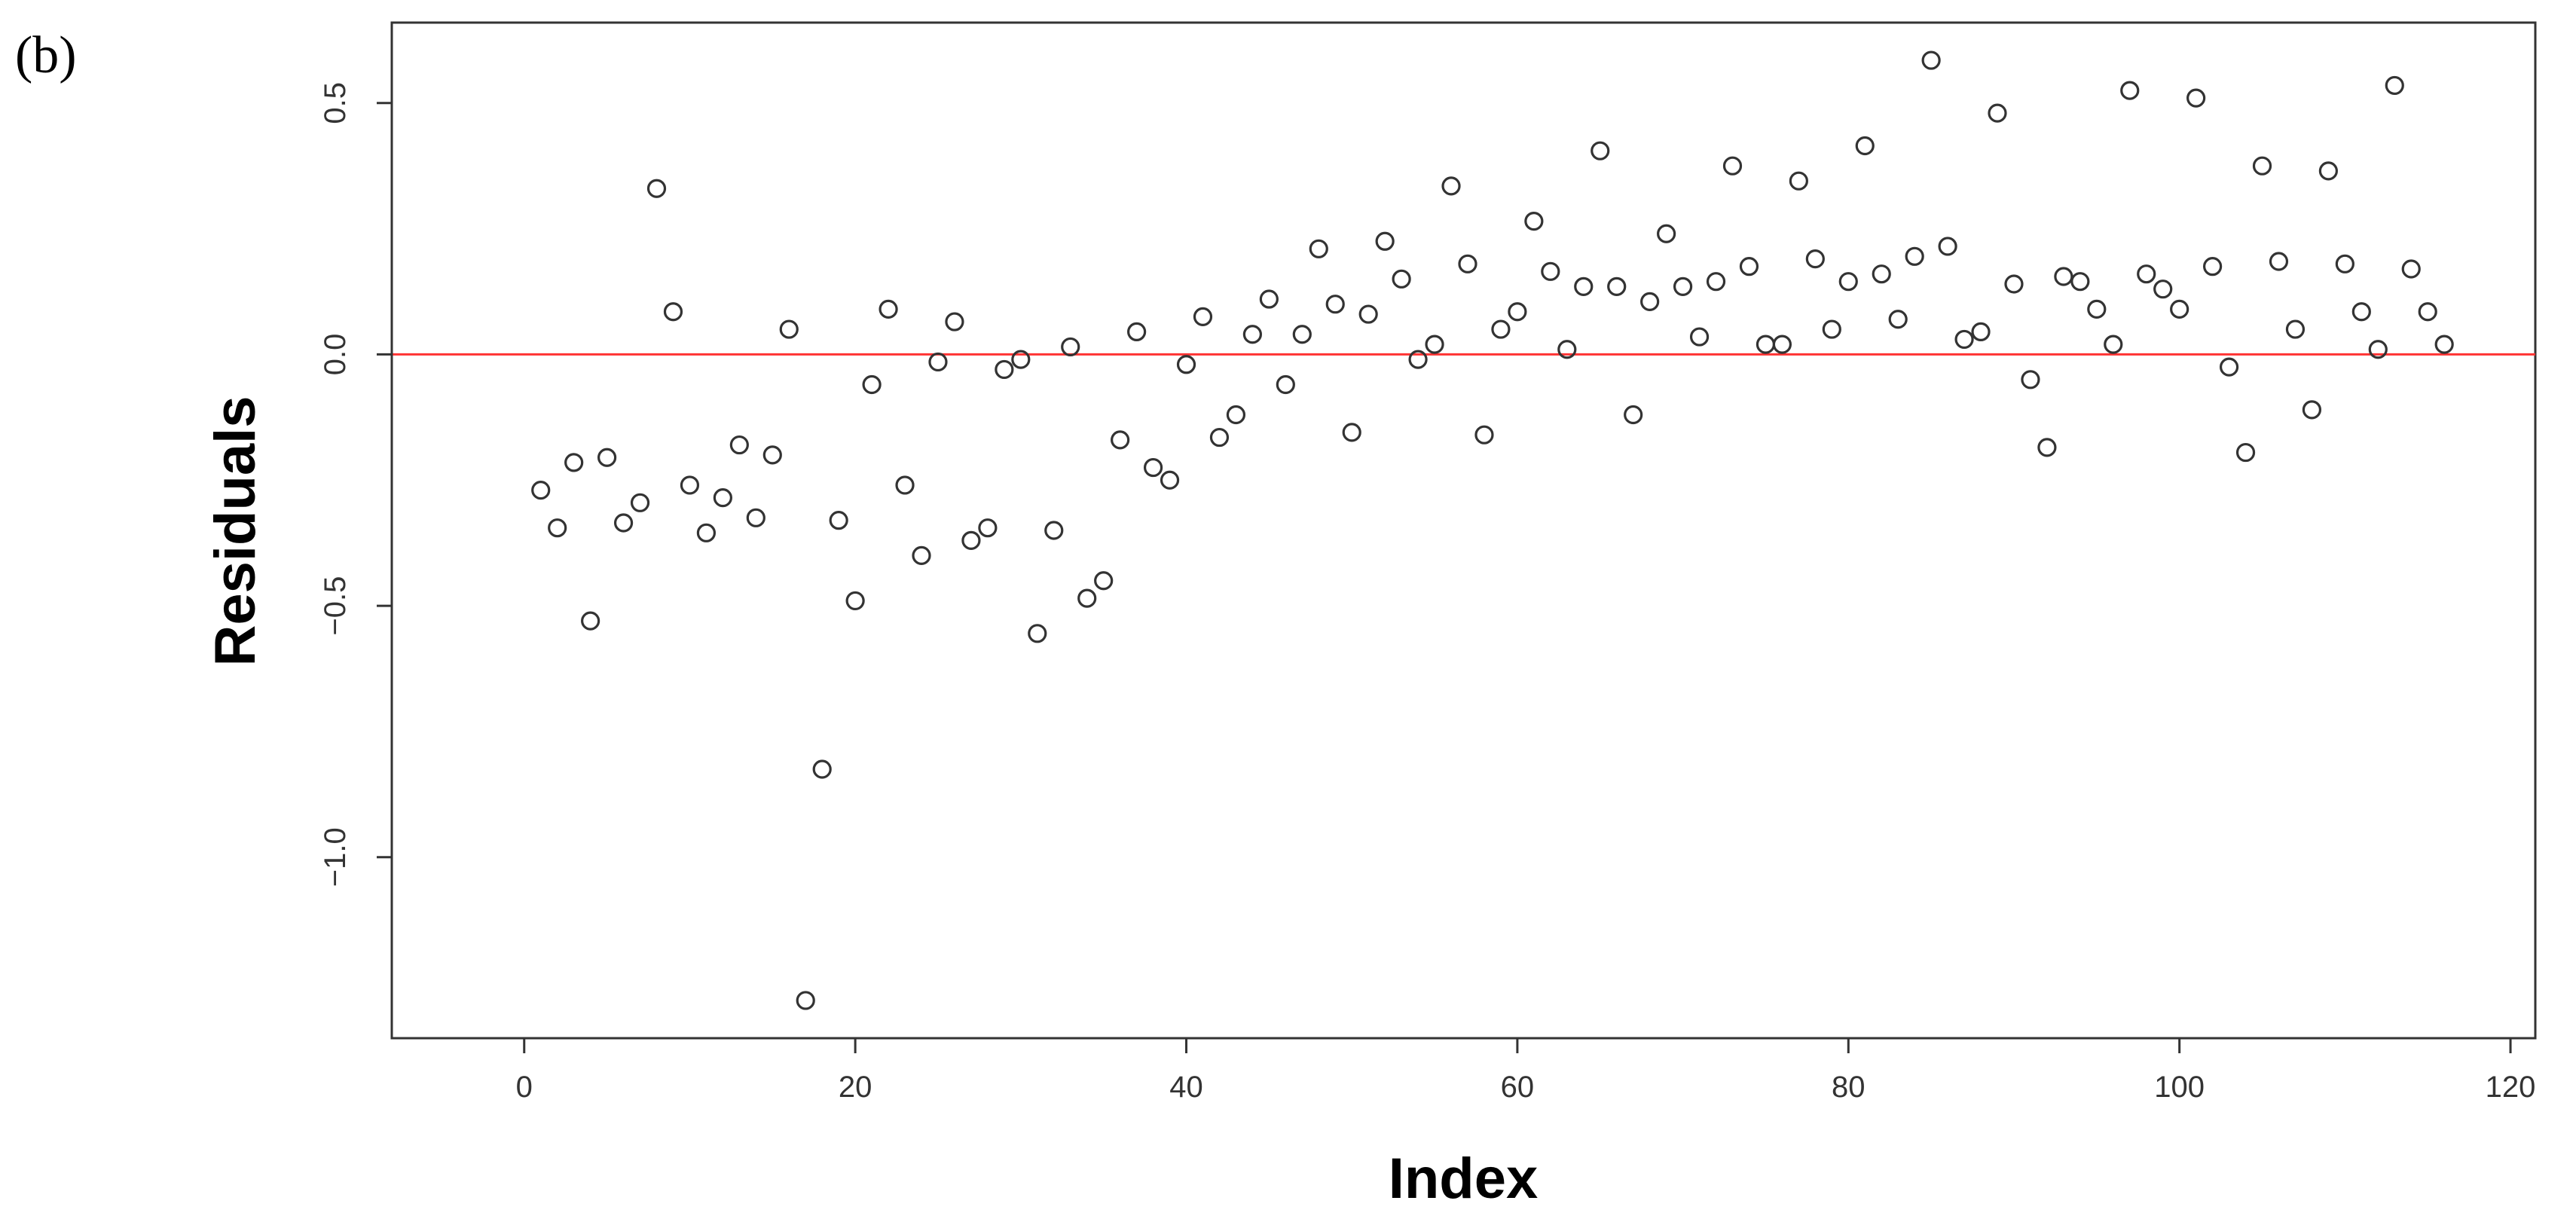  I want to click on y-tick-label: 0.5, so click(335, 103).